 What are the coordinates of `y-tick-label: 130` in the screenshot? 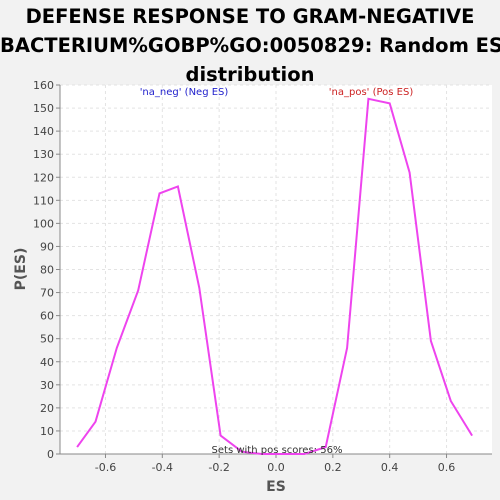 It's located at (43, 154).